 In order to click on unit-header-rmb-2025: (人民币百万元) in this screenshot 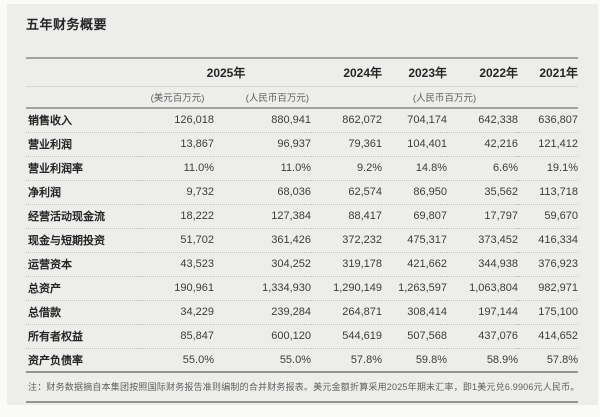, I will do `click(263, 96)`.